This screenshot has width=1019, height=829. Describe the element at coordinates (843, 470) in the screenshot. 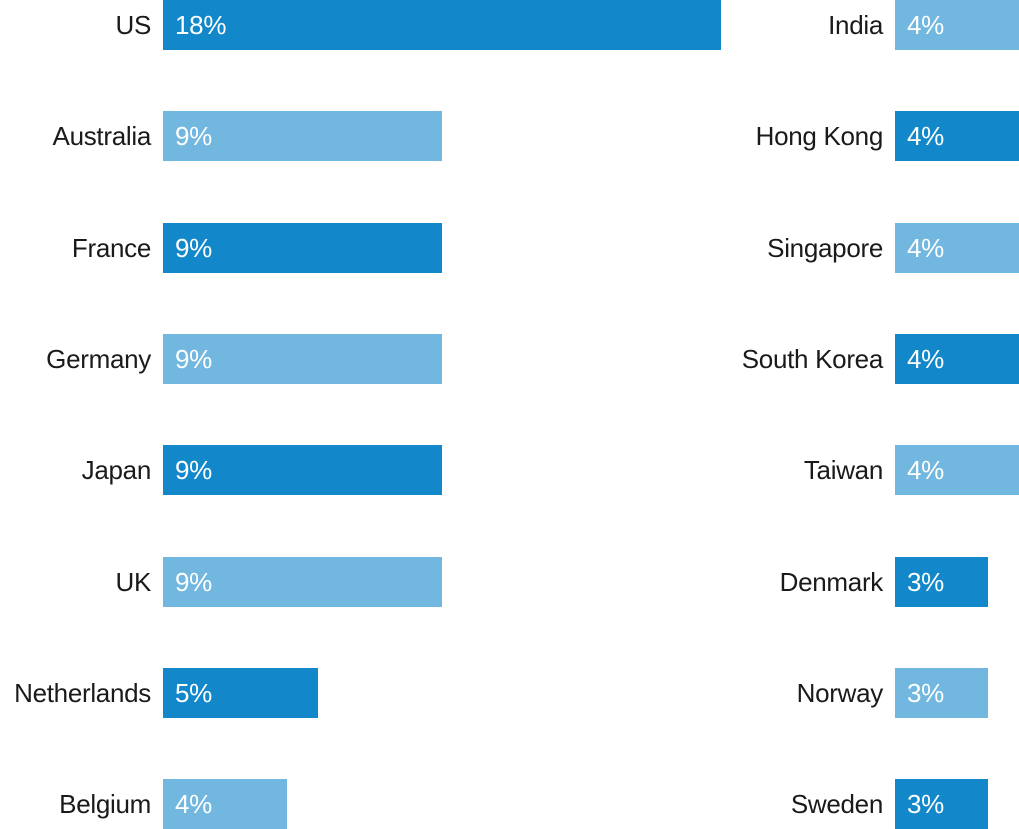

I see `category-label-taiwan: Taiwan` at that location.